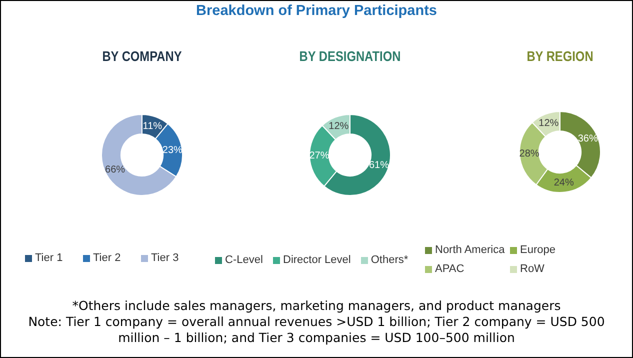 The width and height of the screenshot is (633, 358). Describe the element at coordinates (49, 258) in the screenshot. I see `legend-label: Tier 1` at that location.